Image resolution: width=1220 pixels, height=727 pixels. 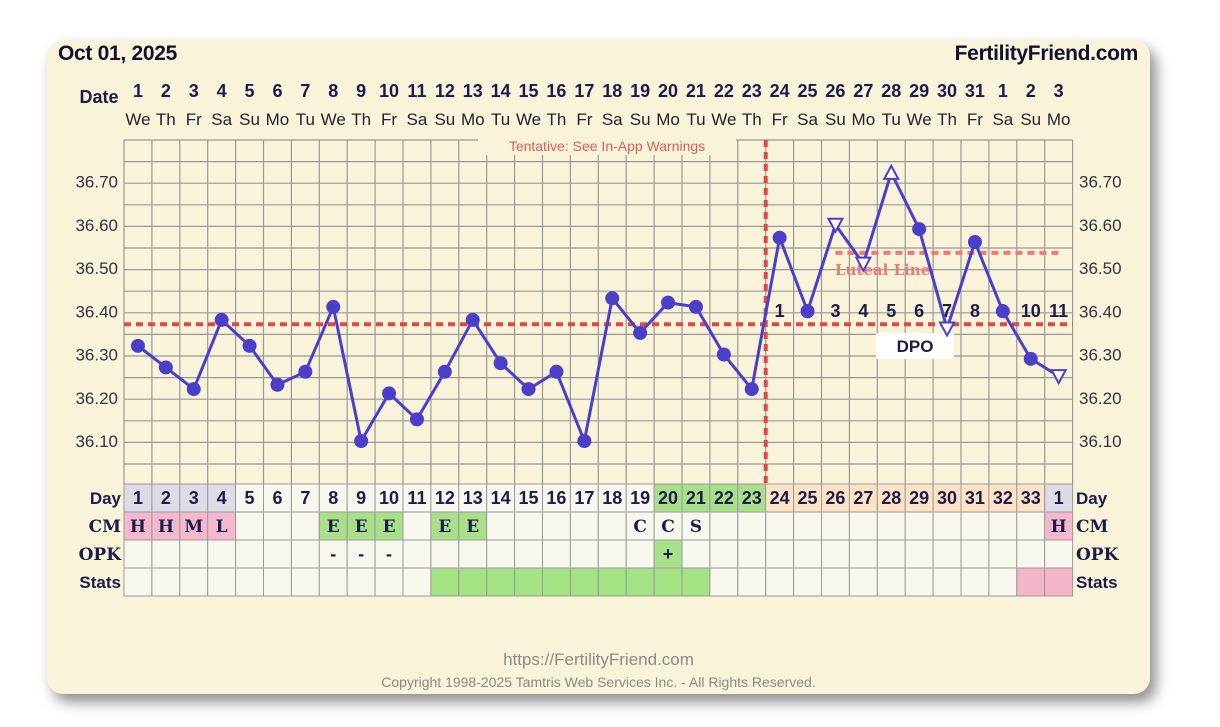 I want to click on cm-value: M, so click(x=193, y=527).